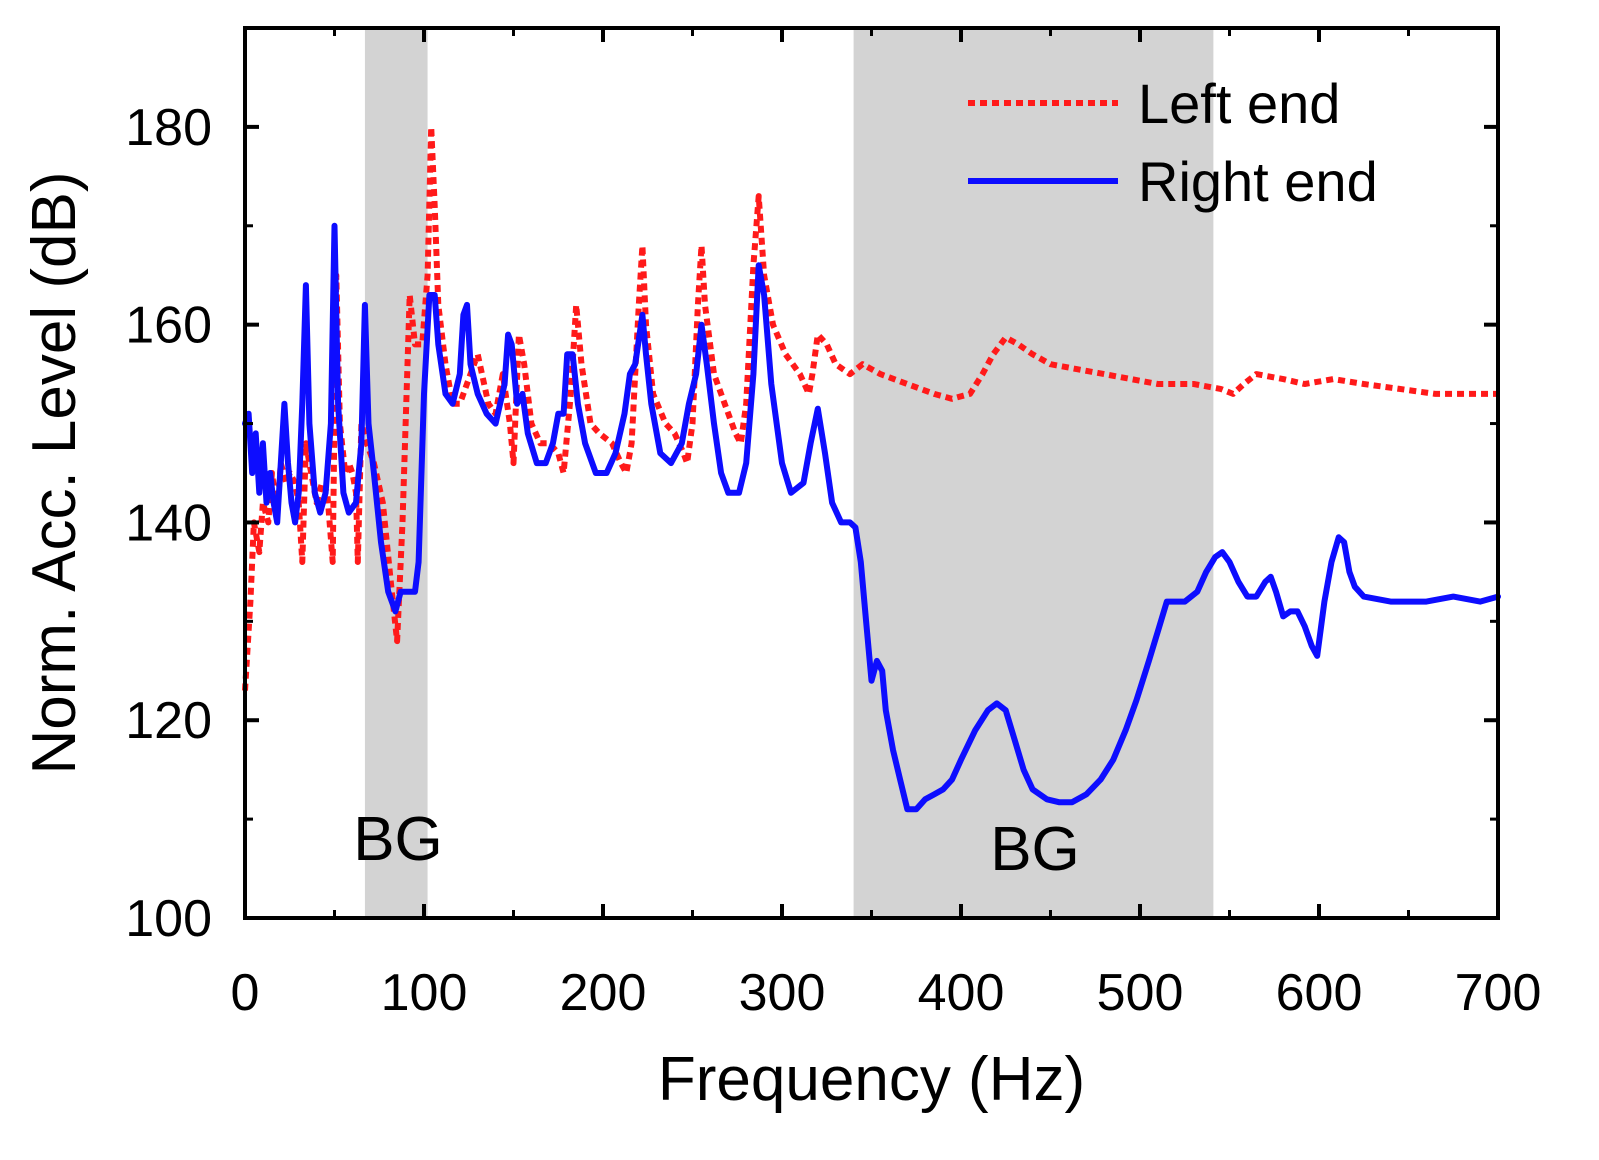 This screenshot has height=1160, width=1599. Describe the element at coordinates (1498, 993) in the screenshot. I see `x-tick-label: 700` at that location.